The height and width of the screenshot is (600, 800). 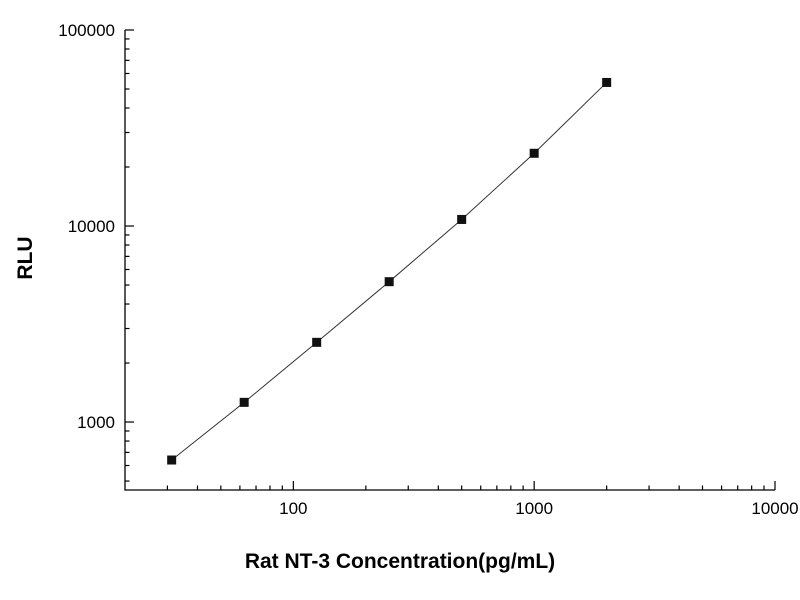 What do you see at coordinates (91, 226) in the screenshot?
I see `y-tick-label: 10000` at bounding box center [91, 226].